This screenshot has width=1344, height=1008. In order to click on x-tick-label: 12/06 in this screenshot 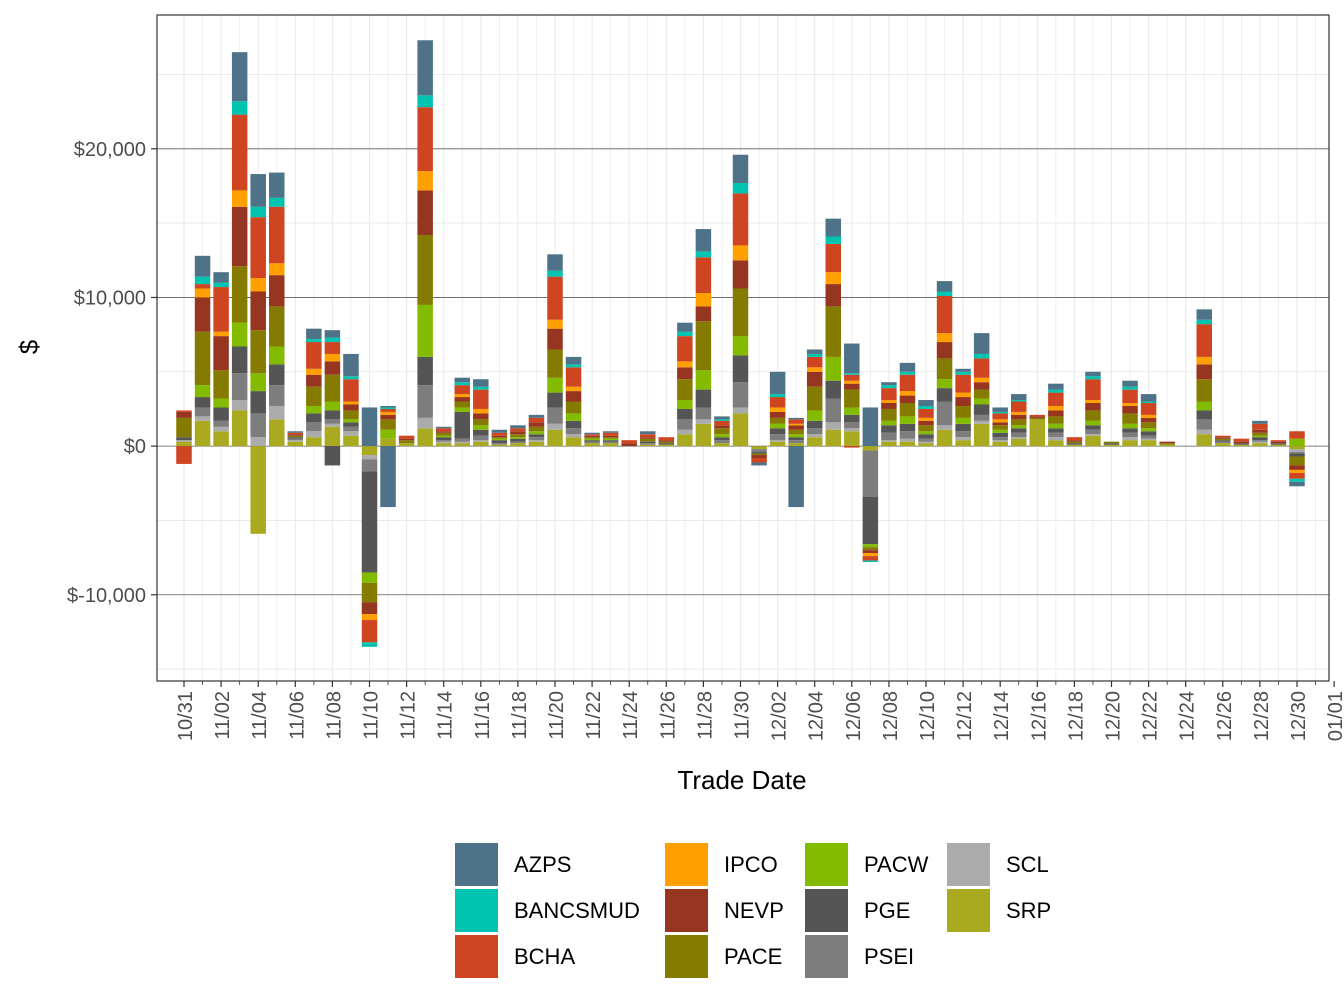, I will do `click(854, 716)`.